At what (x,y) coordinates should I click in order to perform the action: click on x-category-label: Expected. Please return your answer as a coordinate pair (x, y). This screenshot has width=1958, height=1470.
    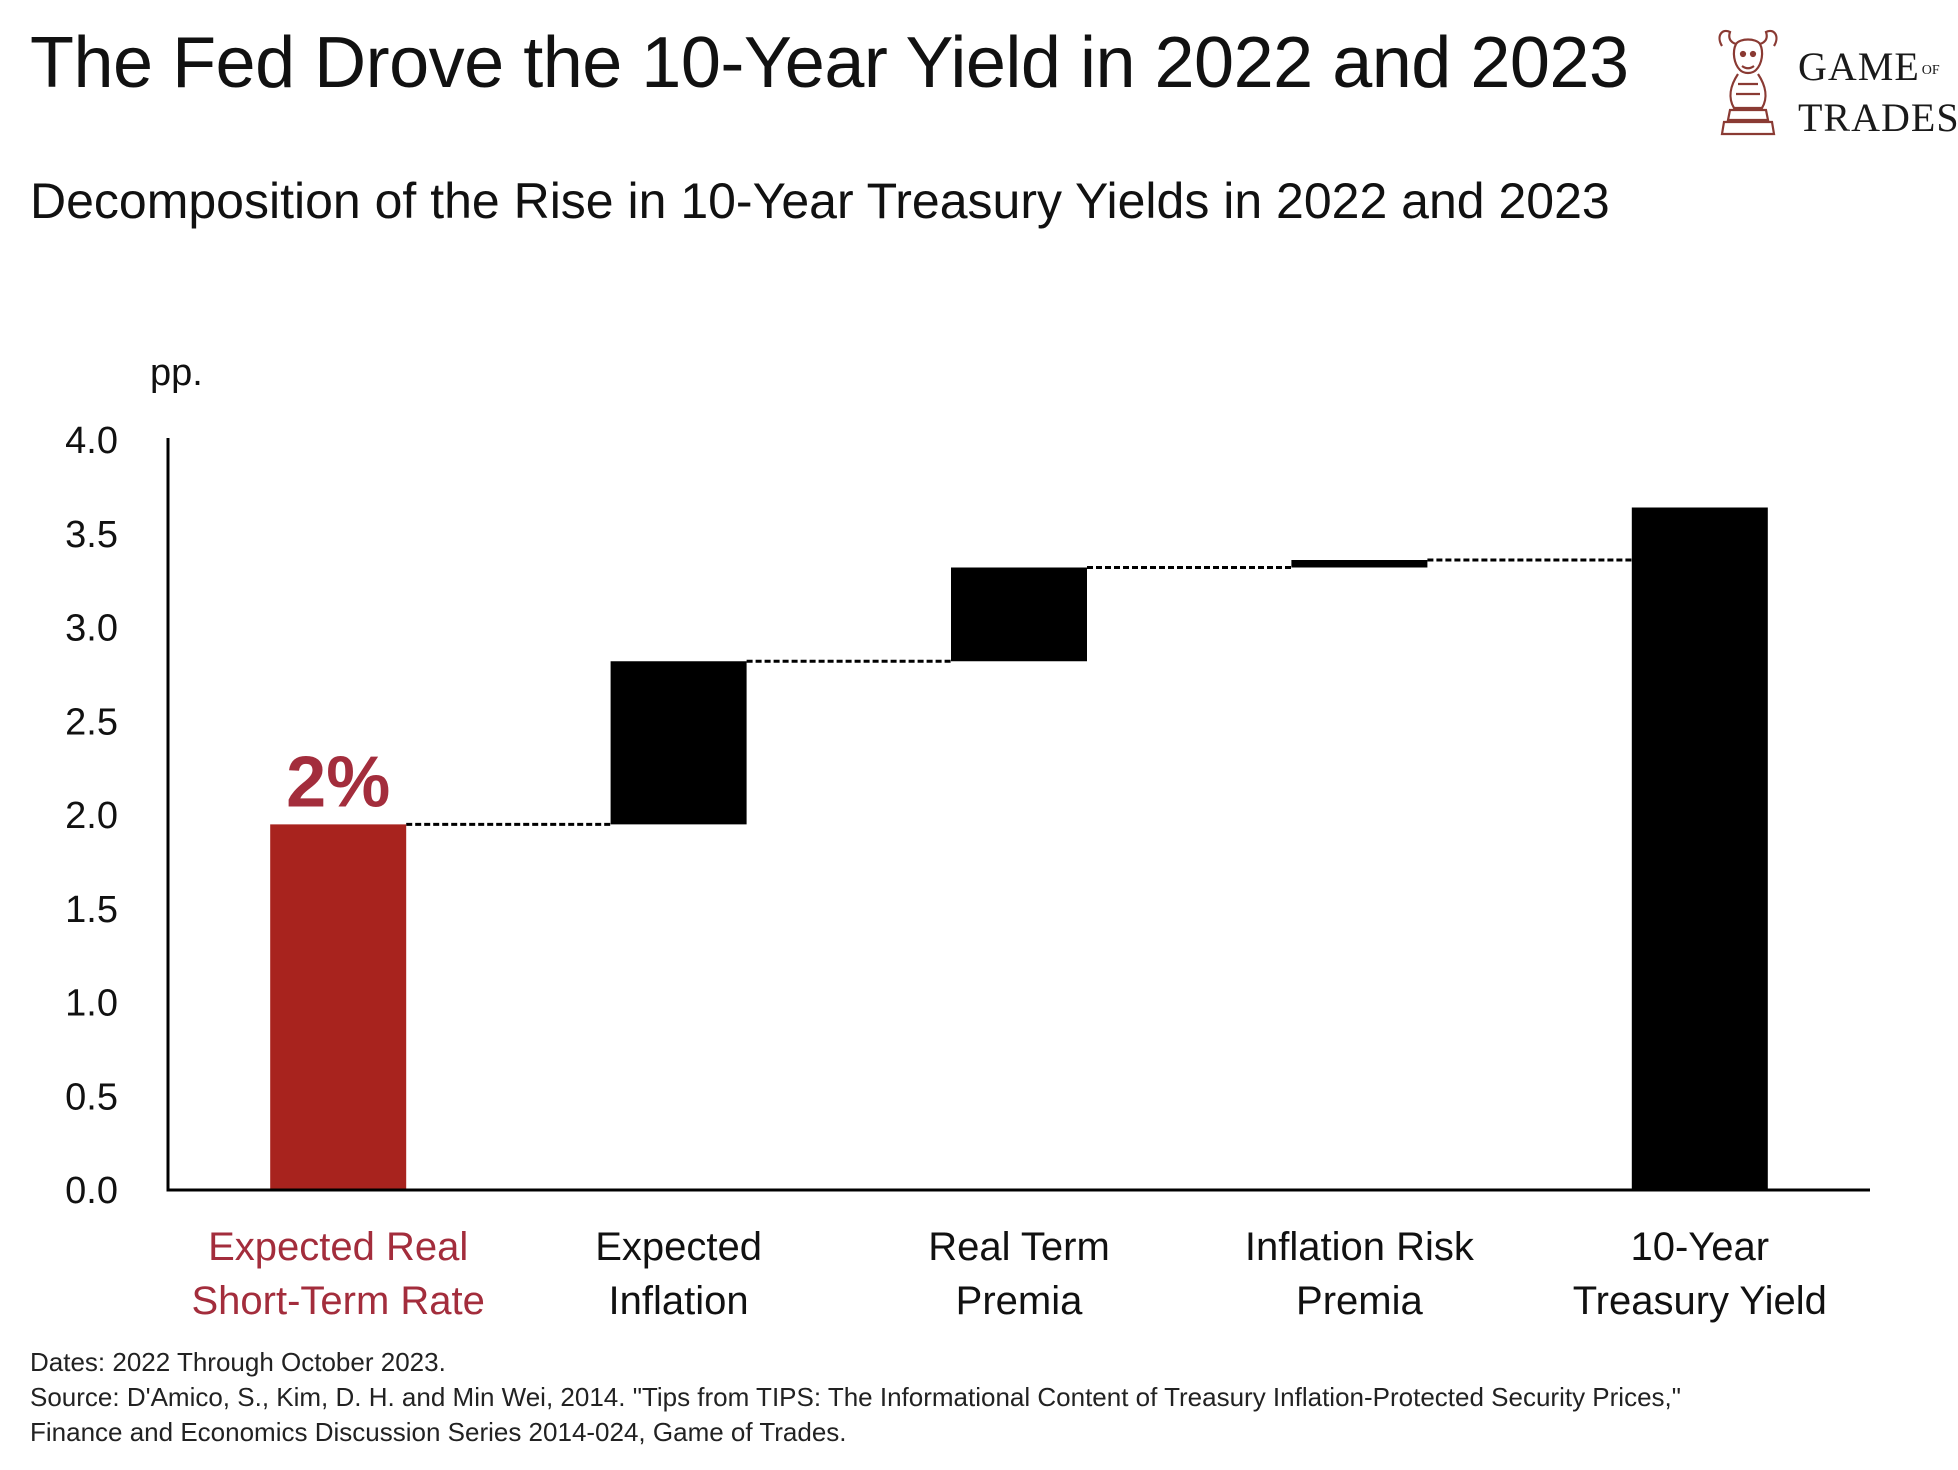
    Looking at the image, I should click on (678, 1247).